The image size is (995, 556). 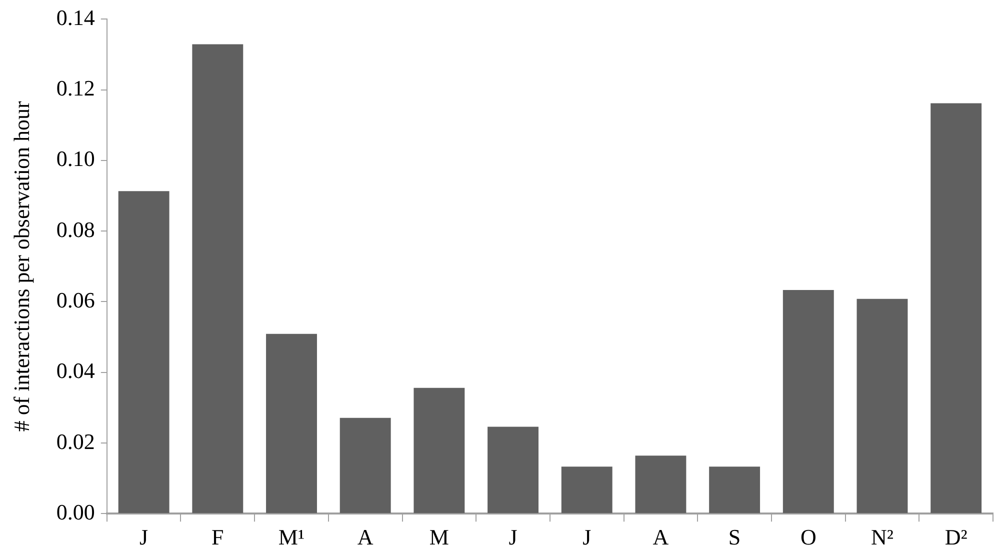 What do you see at coordinates (75, 229) in the screenshot?
I see `y-tick-label: 0.08` at bounding box center [75, 229].